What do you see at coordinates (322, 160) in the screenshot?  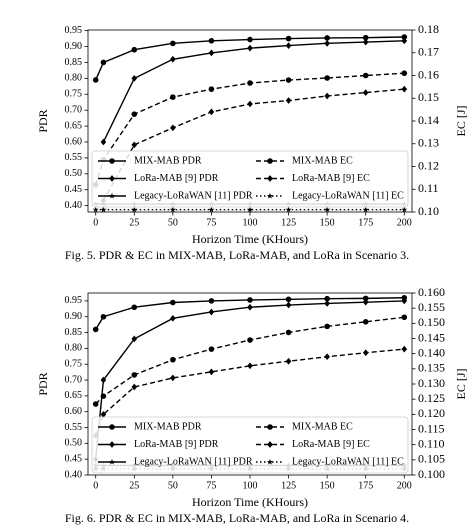 I see `legend-label: MIX-MAB EC` at bounding box center [322, 160].